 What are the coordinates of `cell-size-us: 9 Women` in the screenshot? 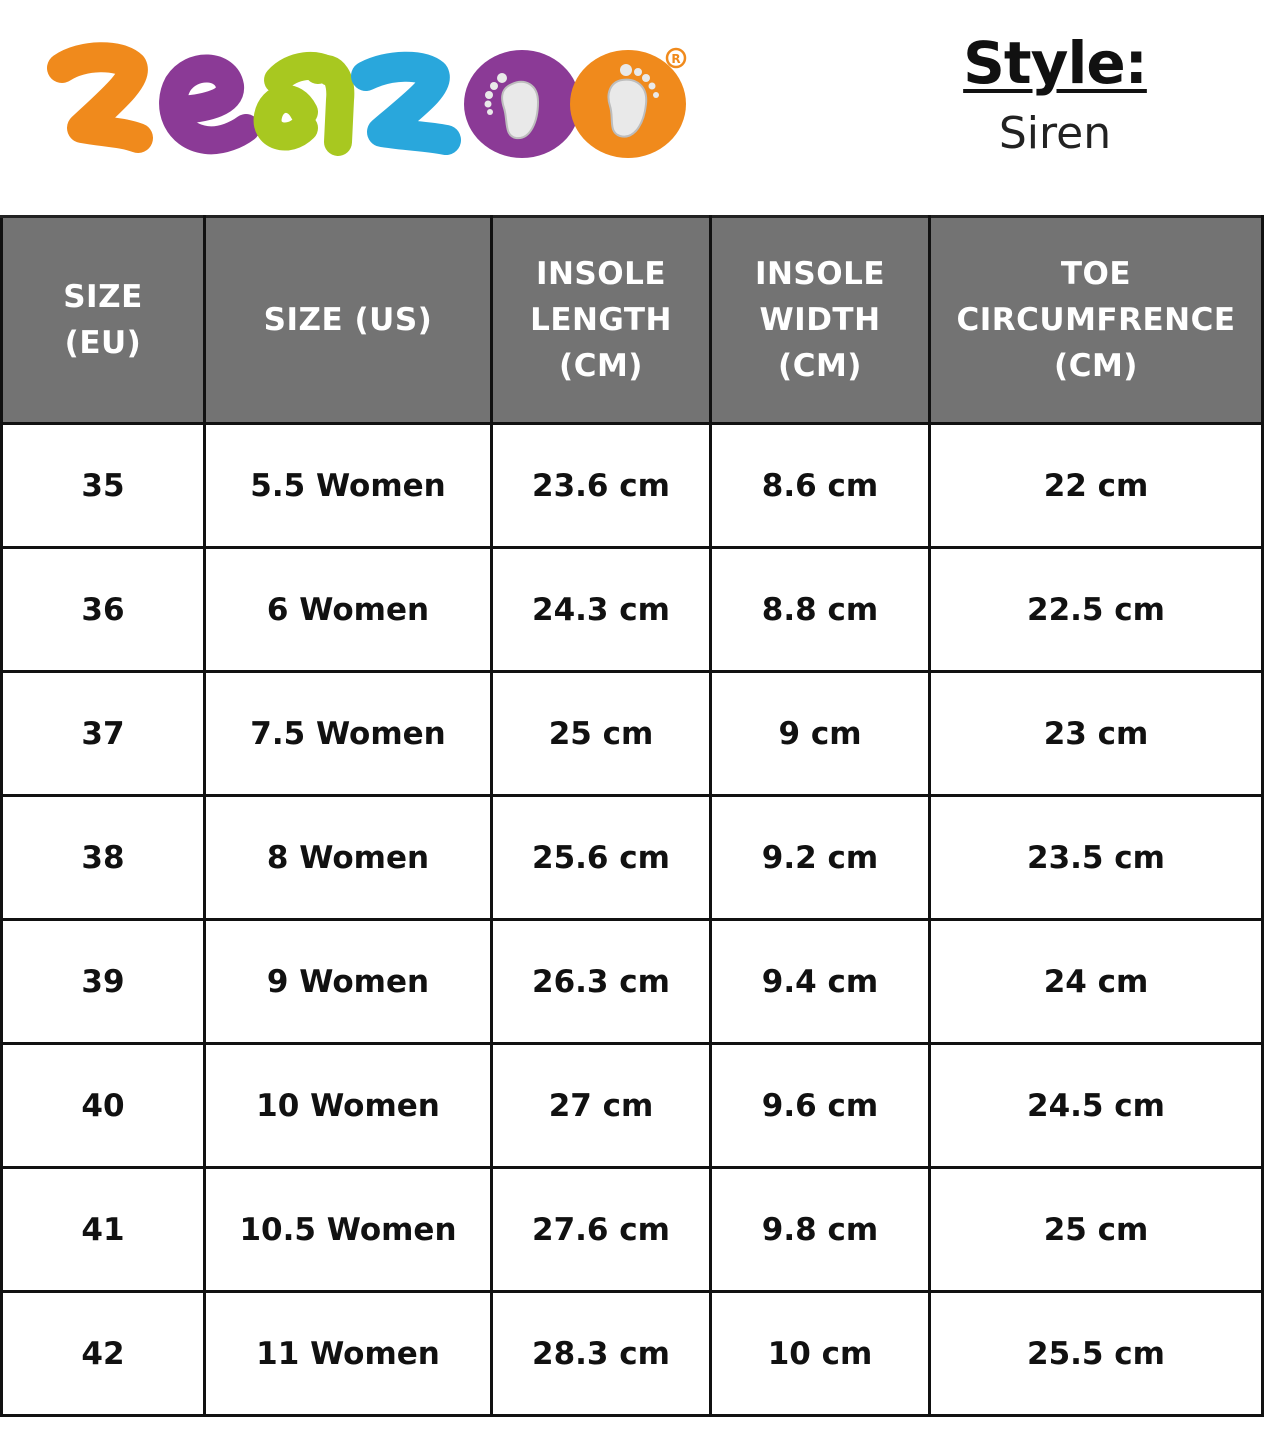 It's located at (348, 981).